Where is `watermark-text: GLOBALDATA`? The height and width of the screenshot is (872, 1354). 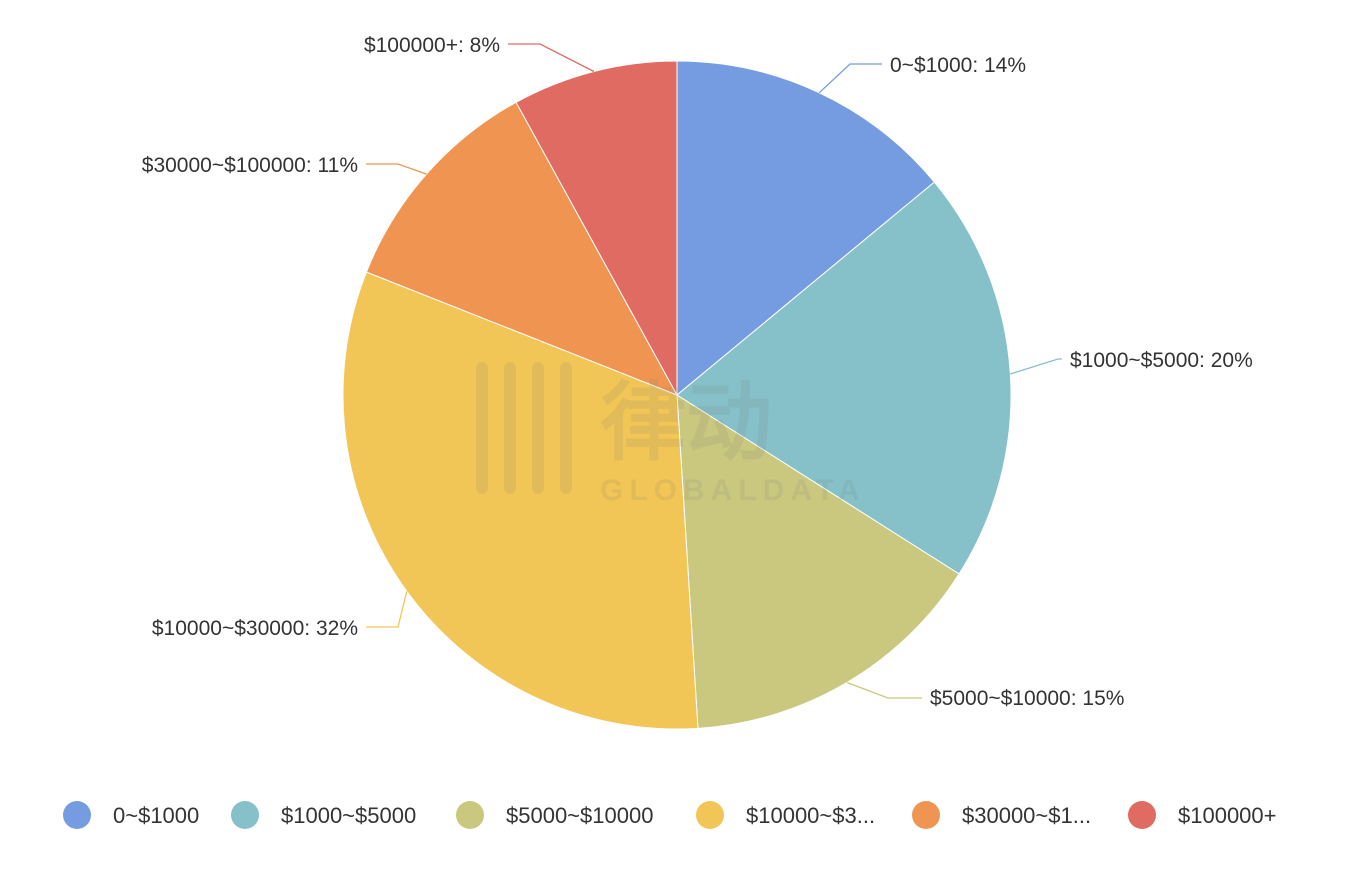 watermark-text: GLOBALDATA is located at coordinates (733, 490).